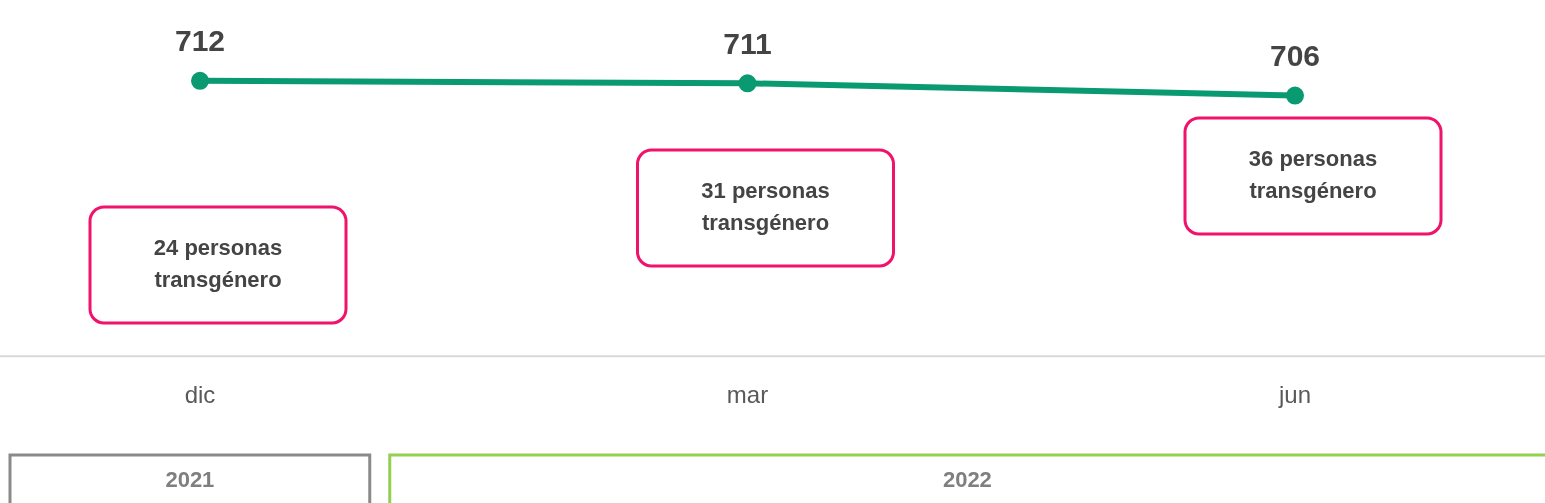 The height and width of the screenshot is (503, 1545). I want to click on x-tick-label: mar, so click(747, 395).